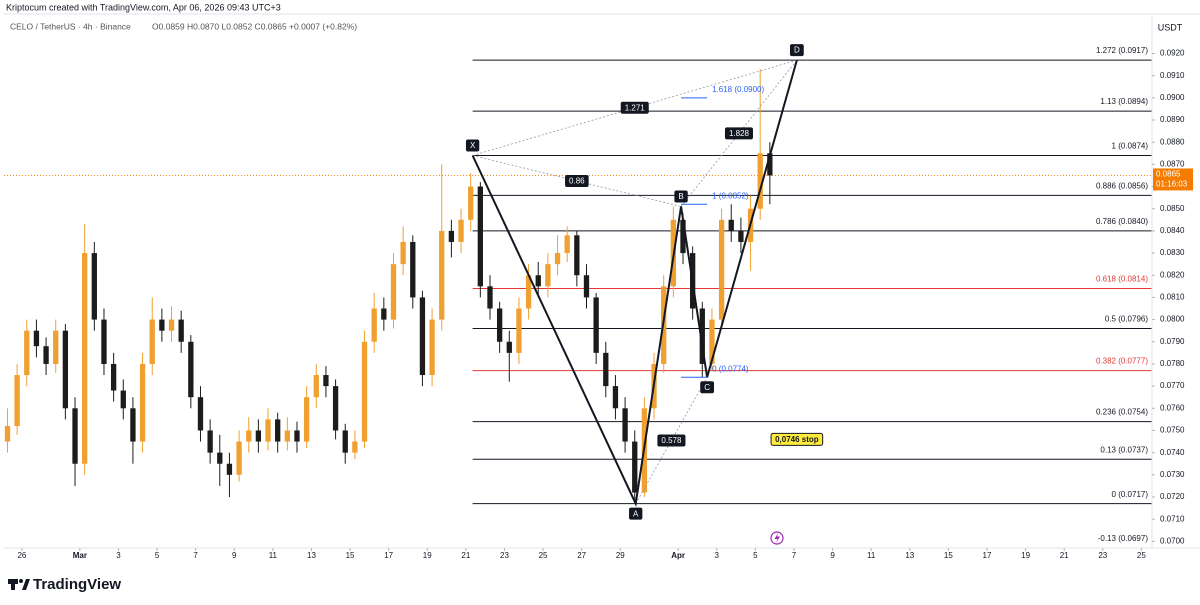  Describe the element at coordinates (1122, 186) in the screenshot. I see `fib-label: 0.886 (0.0856)` at that location.